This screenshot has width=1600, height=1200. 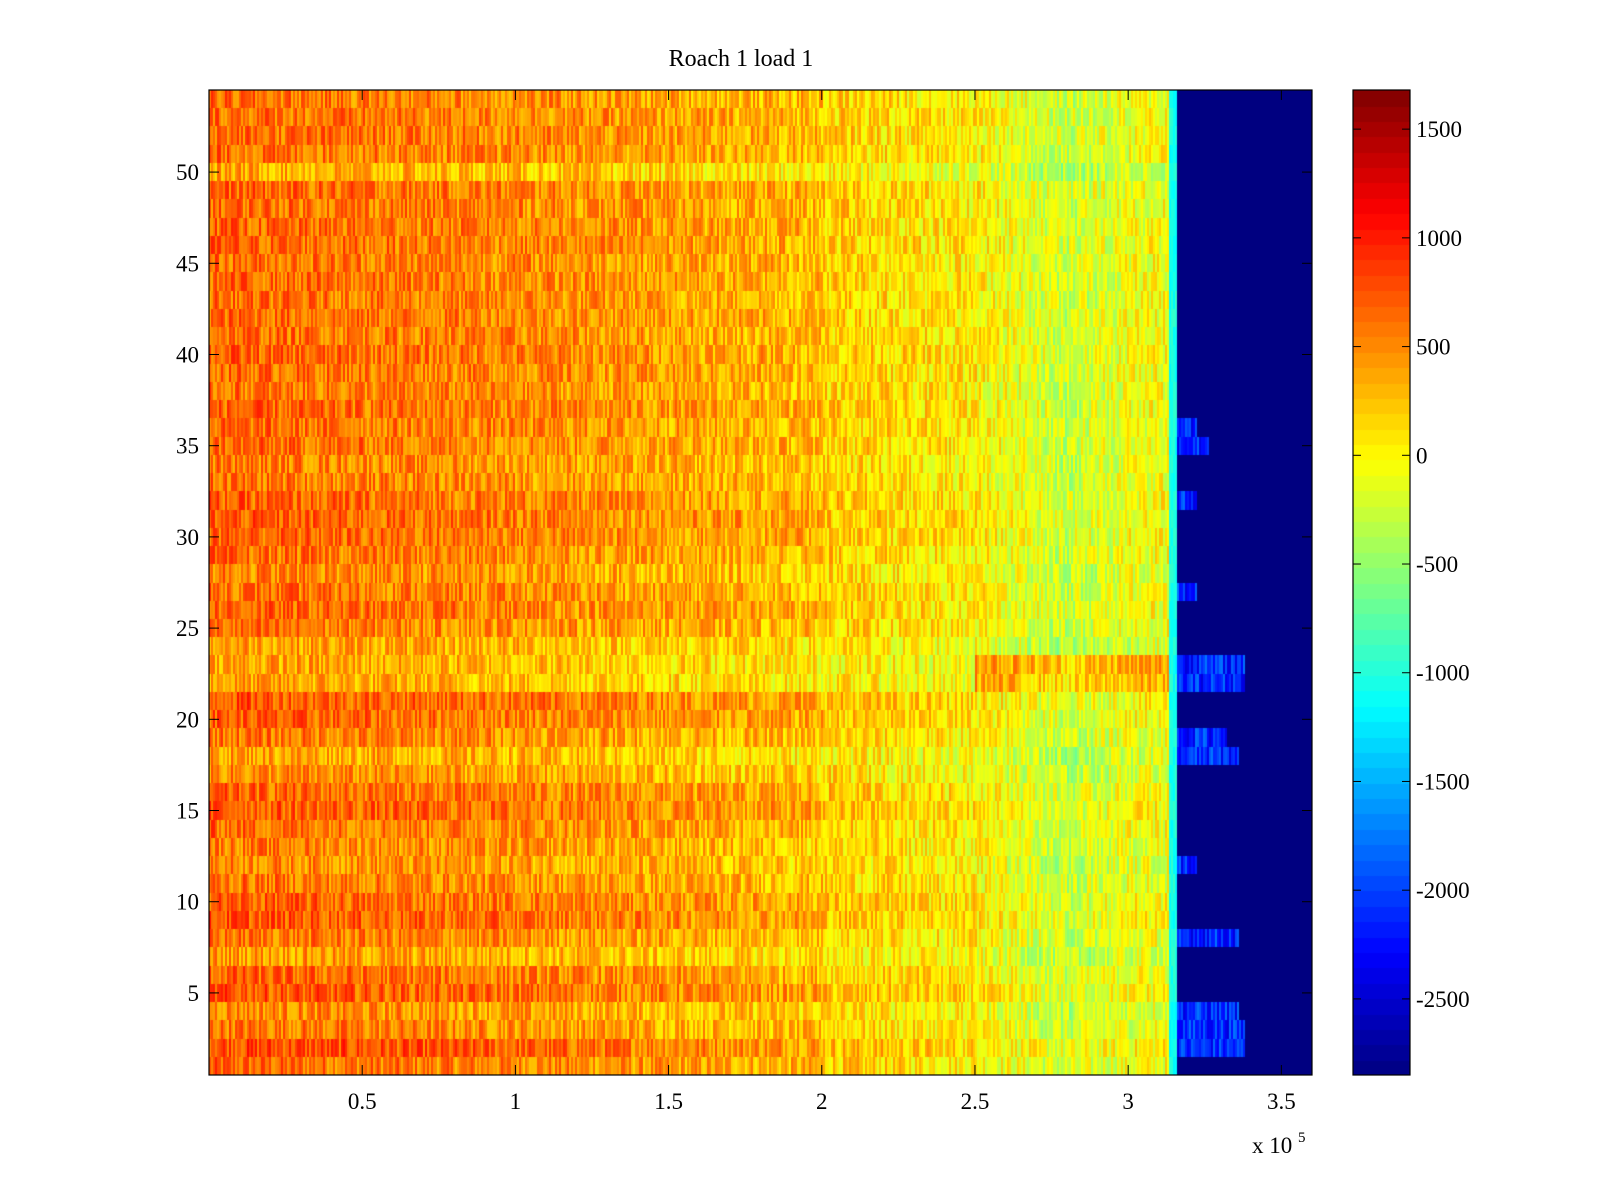 What do you see at coordinates (1443, 999) in the screenshot?
I see `colorbar-tick-label-8: -2500` at bounding box center [1443, 999].